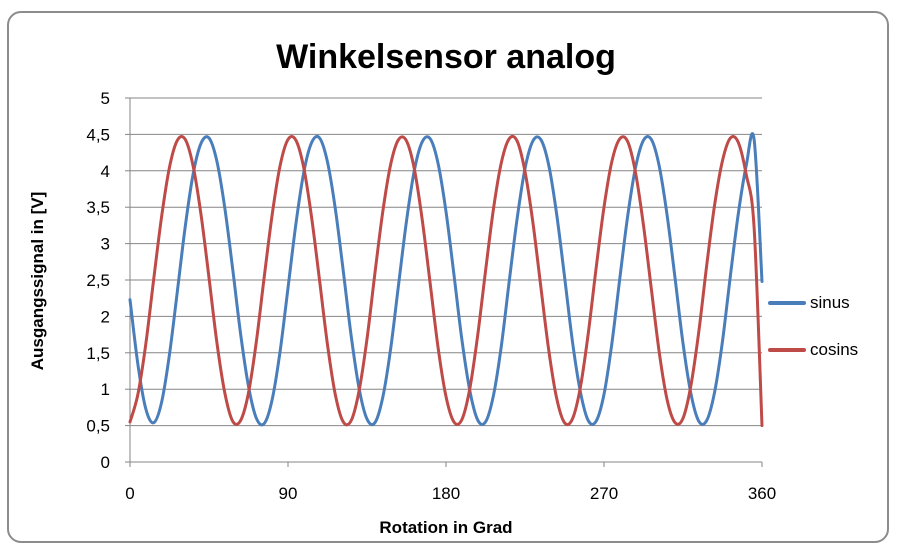 This screenshot has height=550, width=898. What do you see at coordinates (446, 493) in the screenshot?
I see `x-tick-label: 180` at bounding box center [446, 493].